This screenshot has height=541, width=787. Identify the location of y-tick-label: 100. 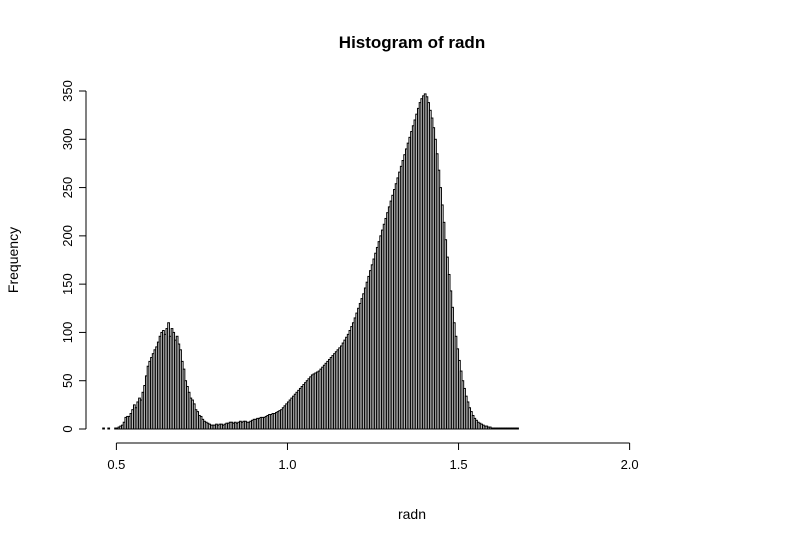
(67, 333).